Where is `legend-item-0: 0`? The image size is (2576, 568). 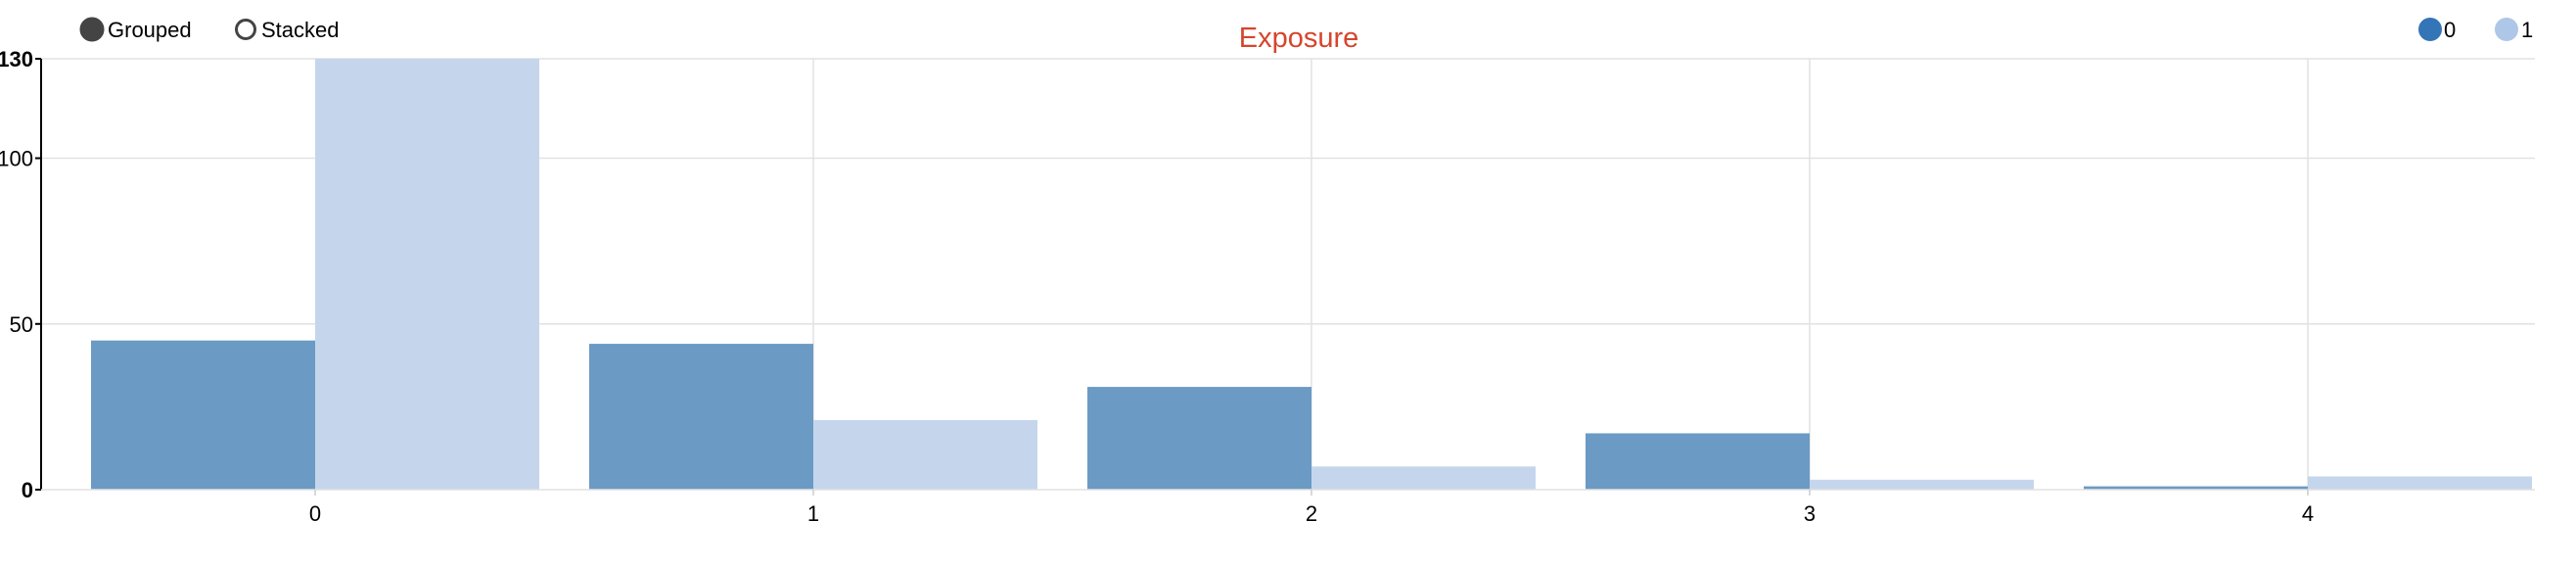 legend-item-0: 0 is located at coordinates (2437, 30).